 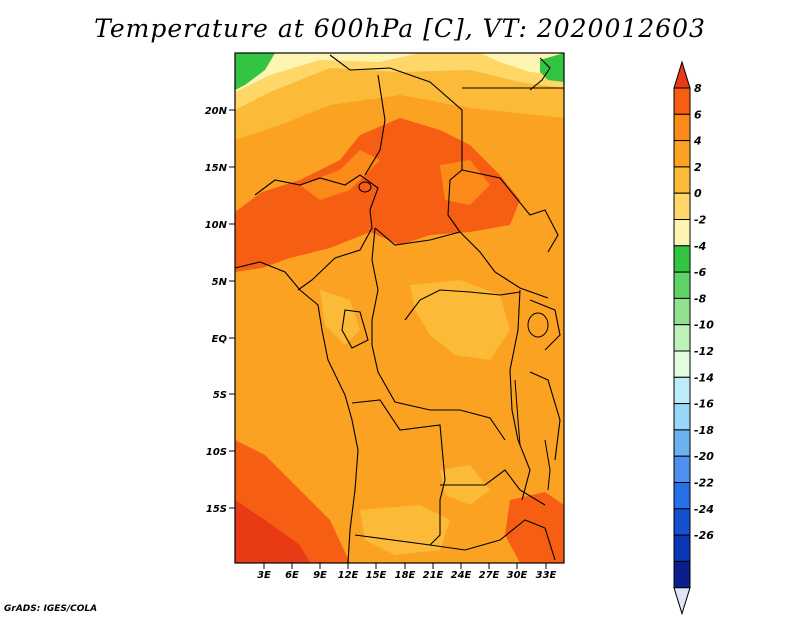 What do you see at coordinates (704, 377) in the screenshot?
I see `colorbar-label: -14` at bounding box center [704, 377].